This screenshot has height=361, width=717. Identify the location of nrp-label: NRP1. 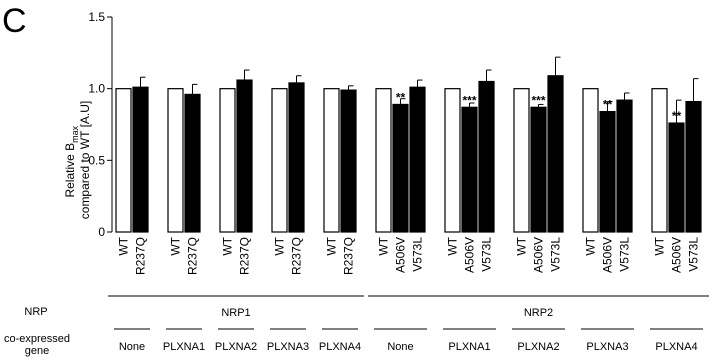
(235, 313).